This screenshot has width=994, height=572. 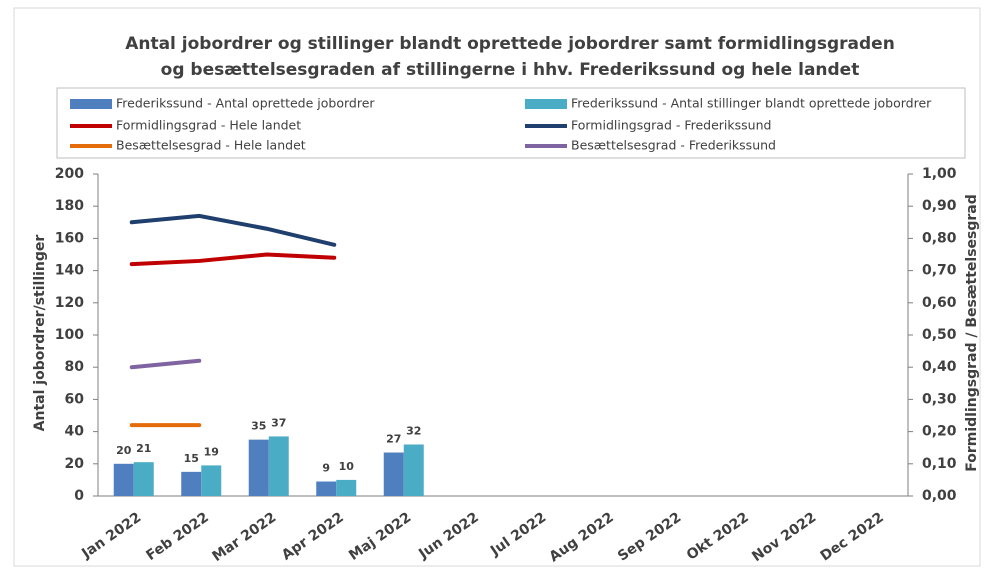 What do you see at coordinates (79, 496) in the screenshot?
I see `y-tick-label: 0` at bounding box center [79, 496].